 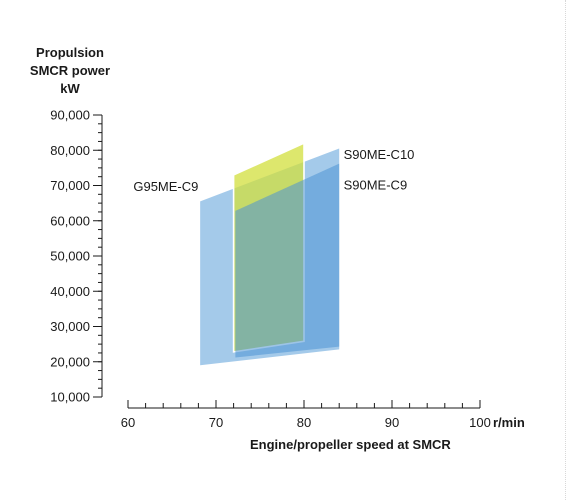 What do you see at coordinates (304, 422) in the screenshot?
I see `x-tick-label: 80` at bounding box center [304, 422].